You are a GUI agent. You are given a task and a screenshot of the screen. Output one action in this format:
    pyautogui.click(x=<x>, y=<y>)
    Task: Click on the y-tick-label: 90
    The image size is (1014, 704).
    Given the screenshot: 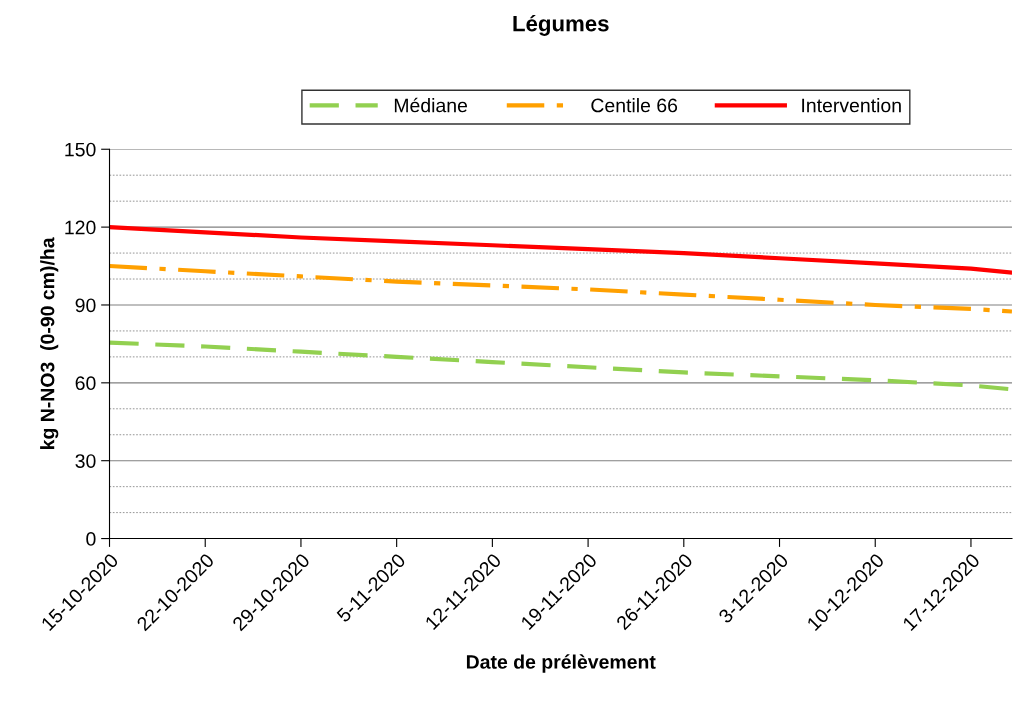 What is the action you would take?
    pyautogui.click(x=85, y=305)
    